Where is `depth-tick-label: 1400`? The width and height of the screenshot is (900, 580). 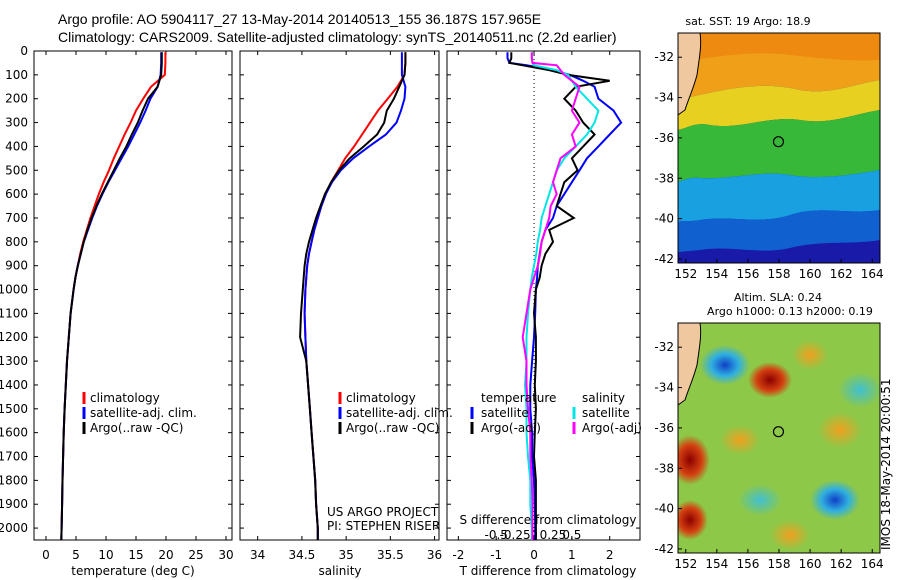
depth-tick-label: 1400 is located at coordinates (14, 385).